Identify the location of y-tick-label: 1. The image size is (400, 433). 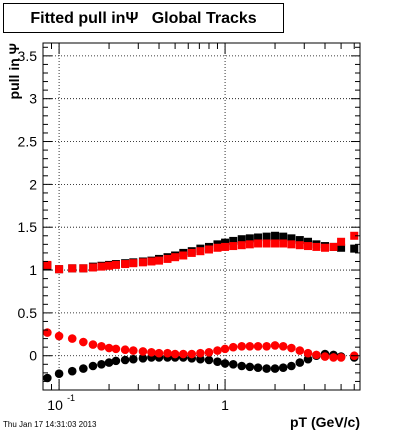
(33, 270).